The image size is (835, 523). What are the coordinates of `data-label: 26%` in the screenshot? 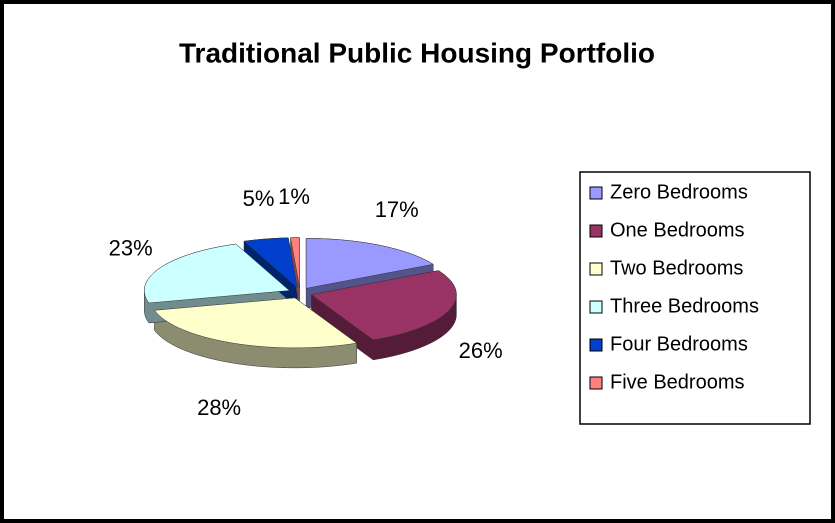 It's located at (481, 350).